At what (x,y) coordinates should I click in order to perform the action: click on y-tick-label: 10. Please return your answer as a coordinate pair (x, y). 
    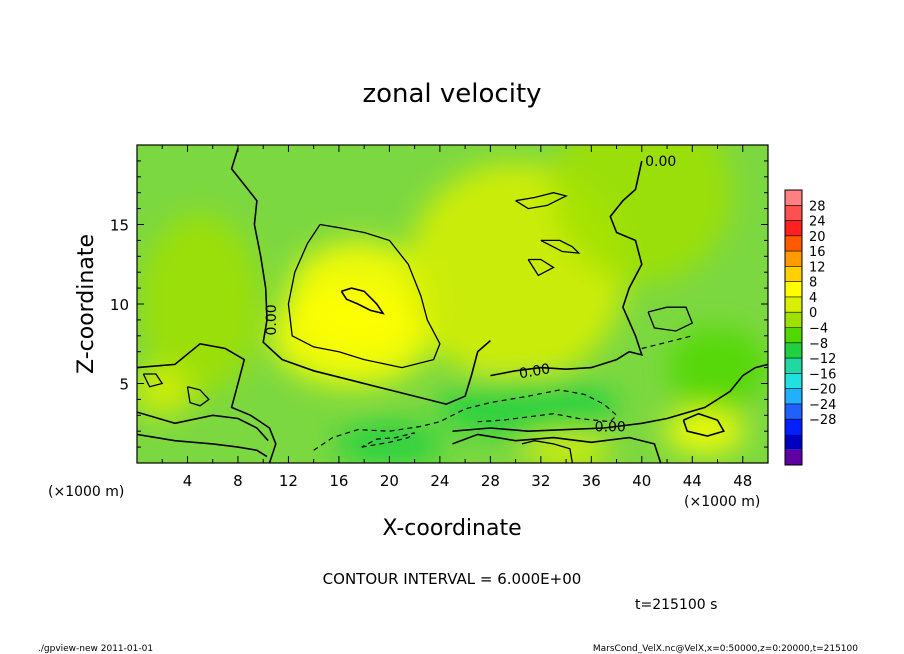
    Looking at the image, I should click on (119, 305).